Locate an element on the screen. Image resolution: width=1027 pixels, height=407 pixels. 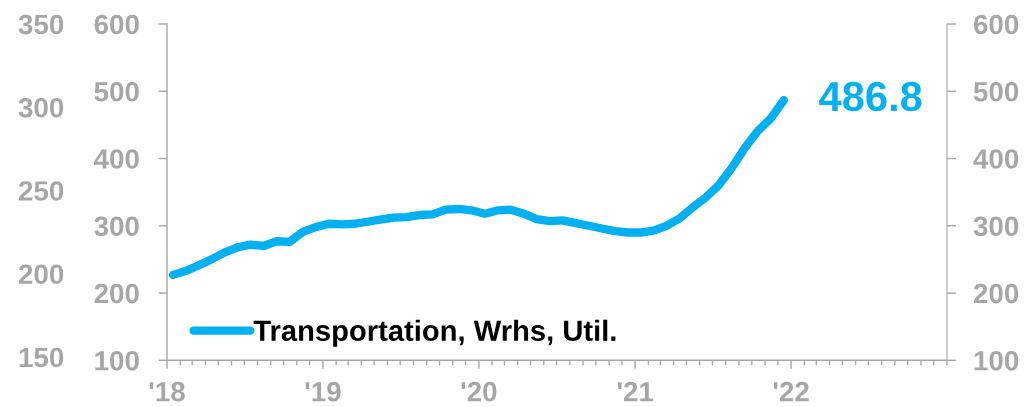
y2-tick-label: 400 is located at coordinates (996, 159).